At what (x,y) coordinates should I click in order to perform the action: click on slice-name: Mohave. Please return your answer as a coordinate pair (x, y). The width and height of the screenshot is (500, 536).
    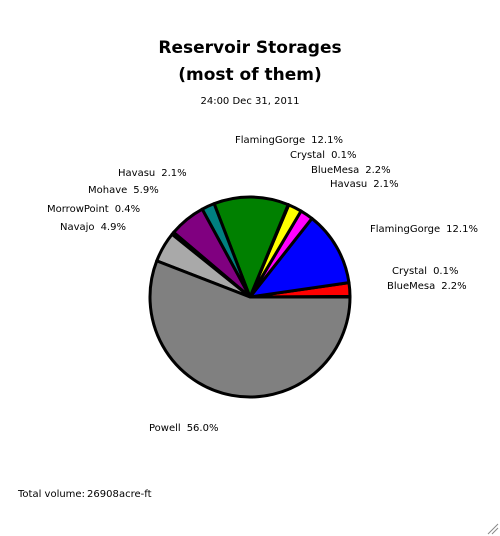
    Looking at the image, I should click on (107, 190).